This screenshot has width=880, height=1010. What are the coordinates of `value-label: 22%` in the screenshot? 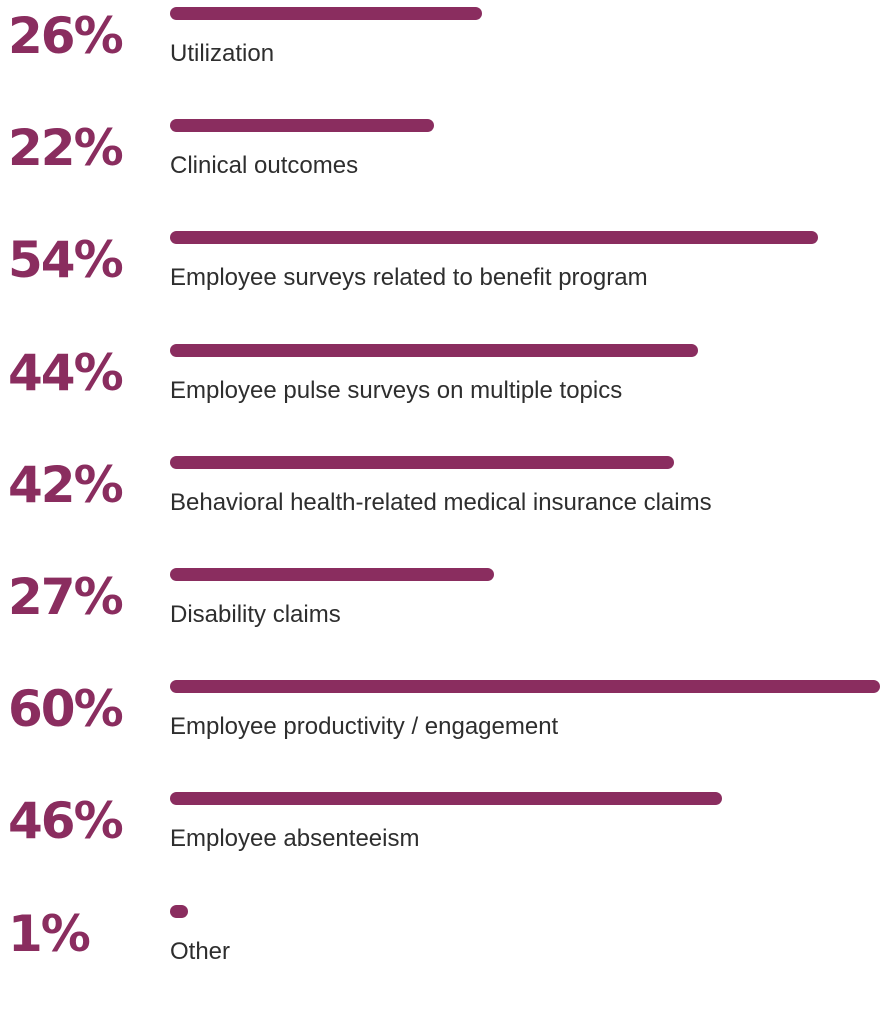 It's located at (66, 148).